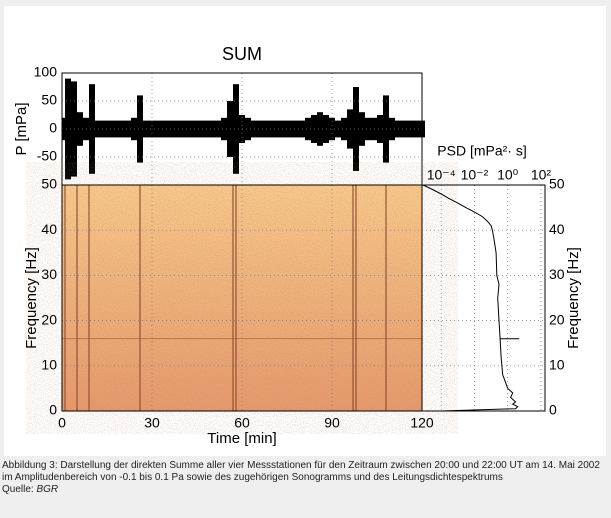 This screenshot has width=611, height=518. I want to click on x-tick-label: 10², so click(541, 175).